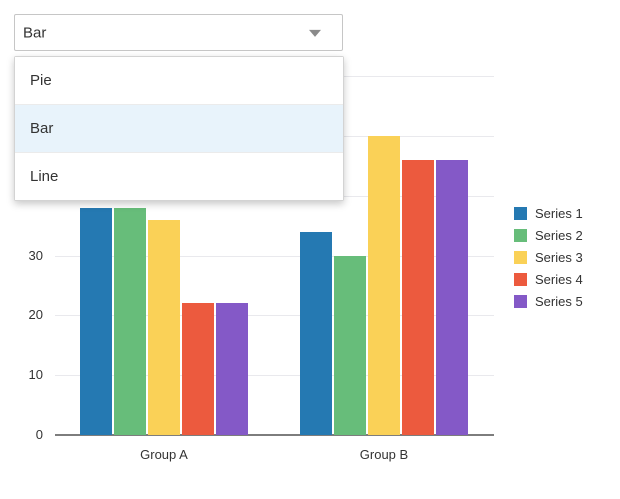  I want to click on legend-item: Series 3, so click(548, 257).